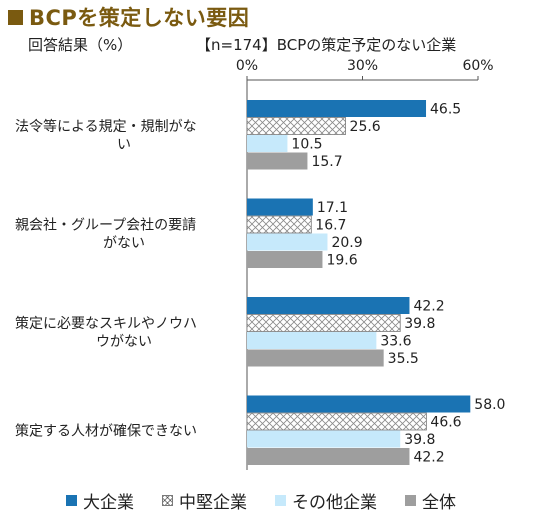  What do you see at coordinates (403, 359) in the screenshot?
I see `data-label: 35.5` at bounding box center [403, 359].